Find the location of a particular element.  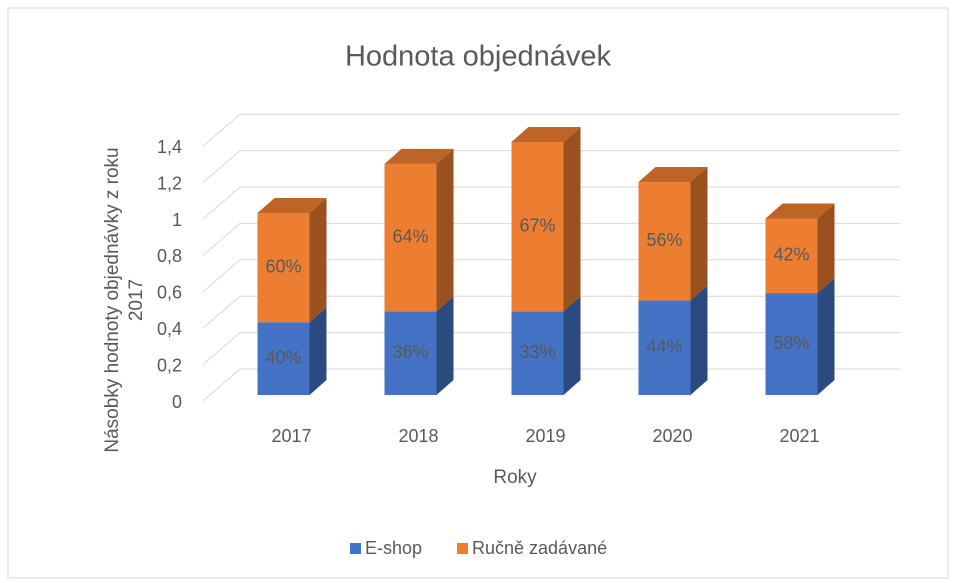

segment-label: 56% is located at coordinates (664, 240).